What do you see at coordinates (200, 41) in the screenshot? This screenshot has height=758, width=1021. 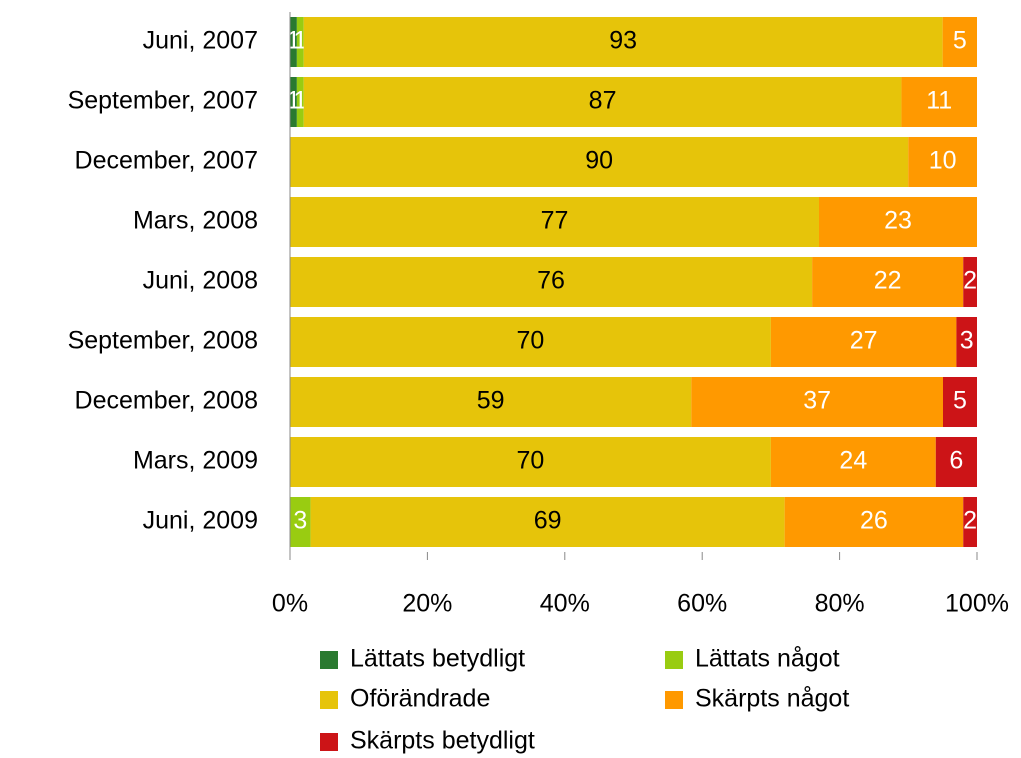 I see `y-tick-label: Juni, 2007` at bounding box center [200, 41].